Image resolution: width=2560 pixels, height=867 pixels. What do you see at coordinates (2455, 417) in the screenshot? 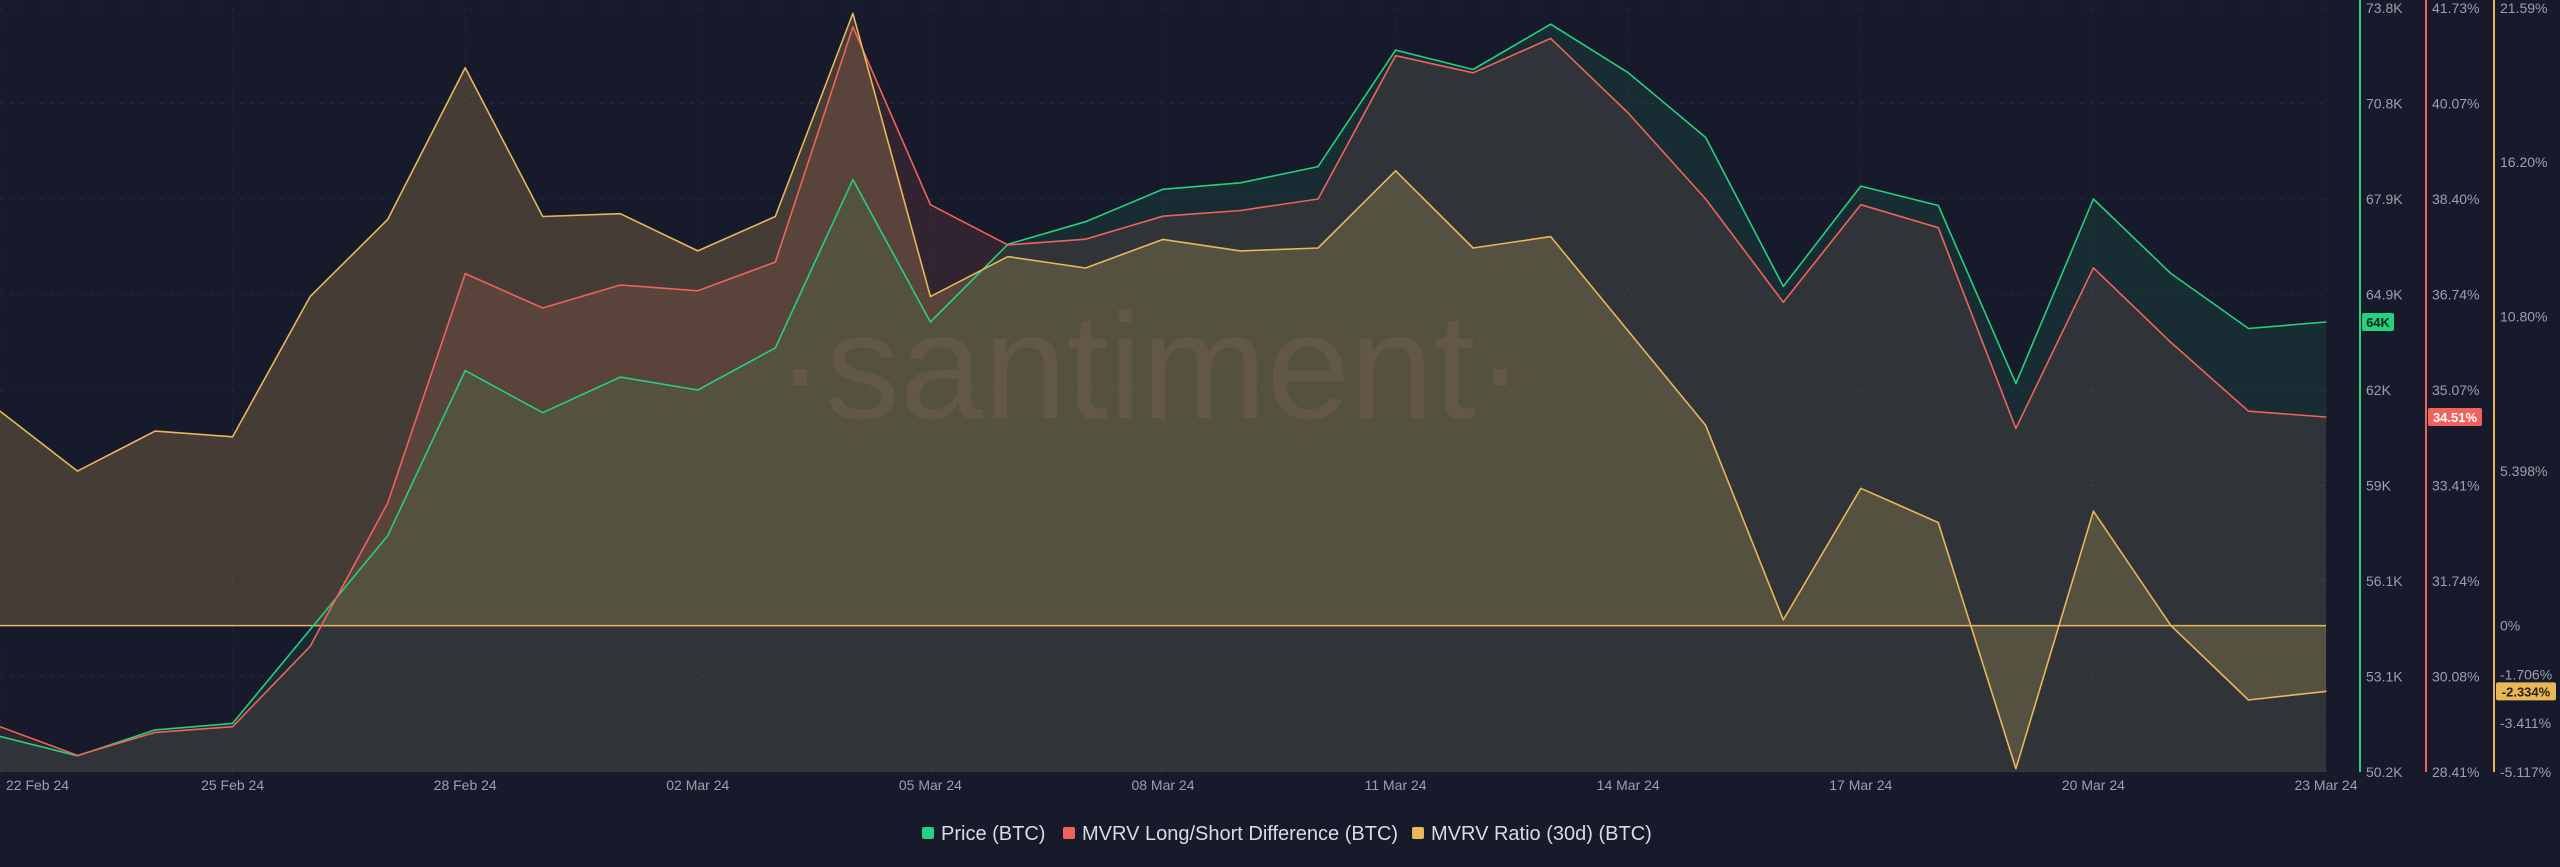
I see `badge-label-mvrv_ls: 34.51%` at bounding box center [2455, 417].